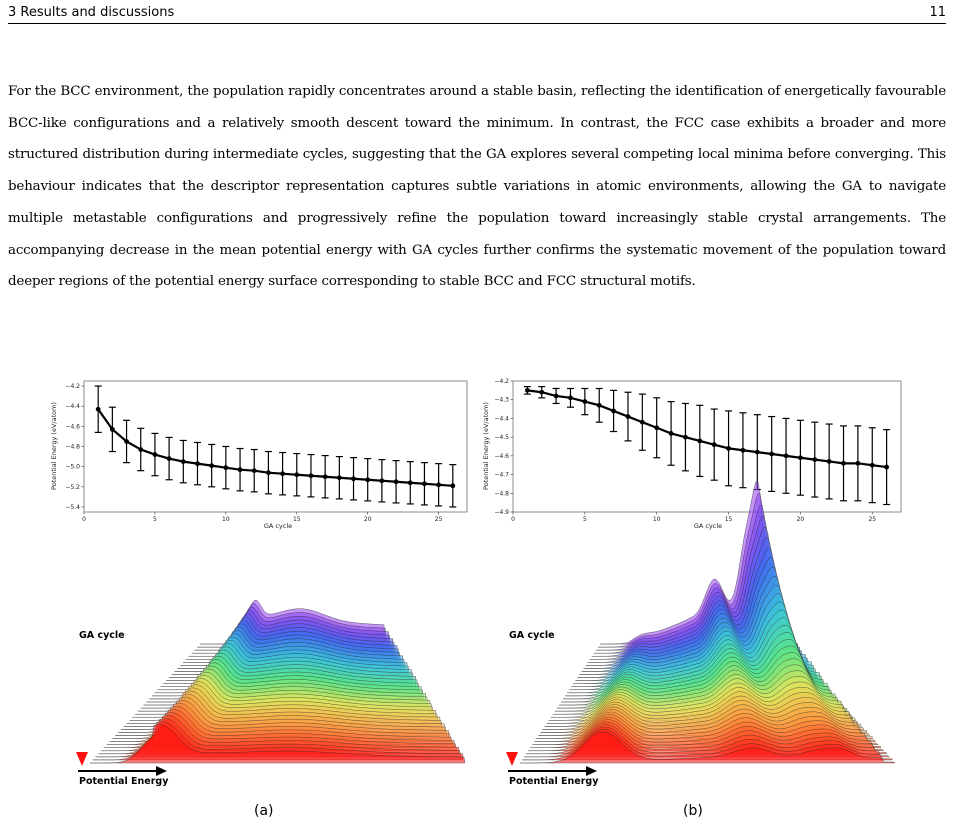 This screenshot has height=828, width=954. I want to click on ridgeline-curves-b, so click(708, 622).